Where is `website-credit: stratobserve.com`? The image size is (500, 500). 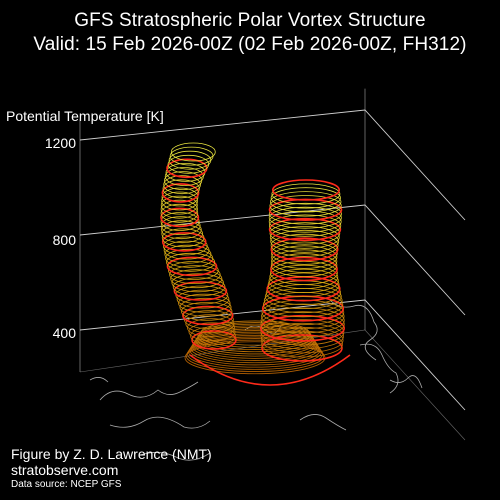
website-credit: stratobserve.com is located at coordinates (65, 470).